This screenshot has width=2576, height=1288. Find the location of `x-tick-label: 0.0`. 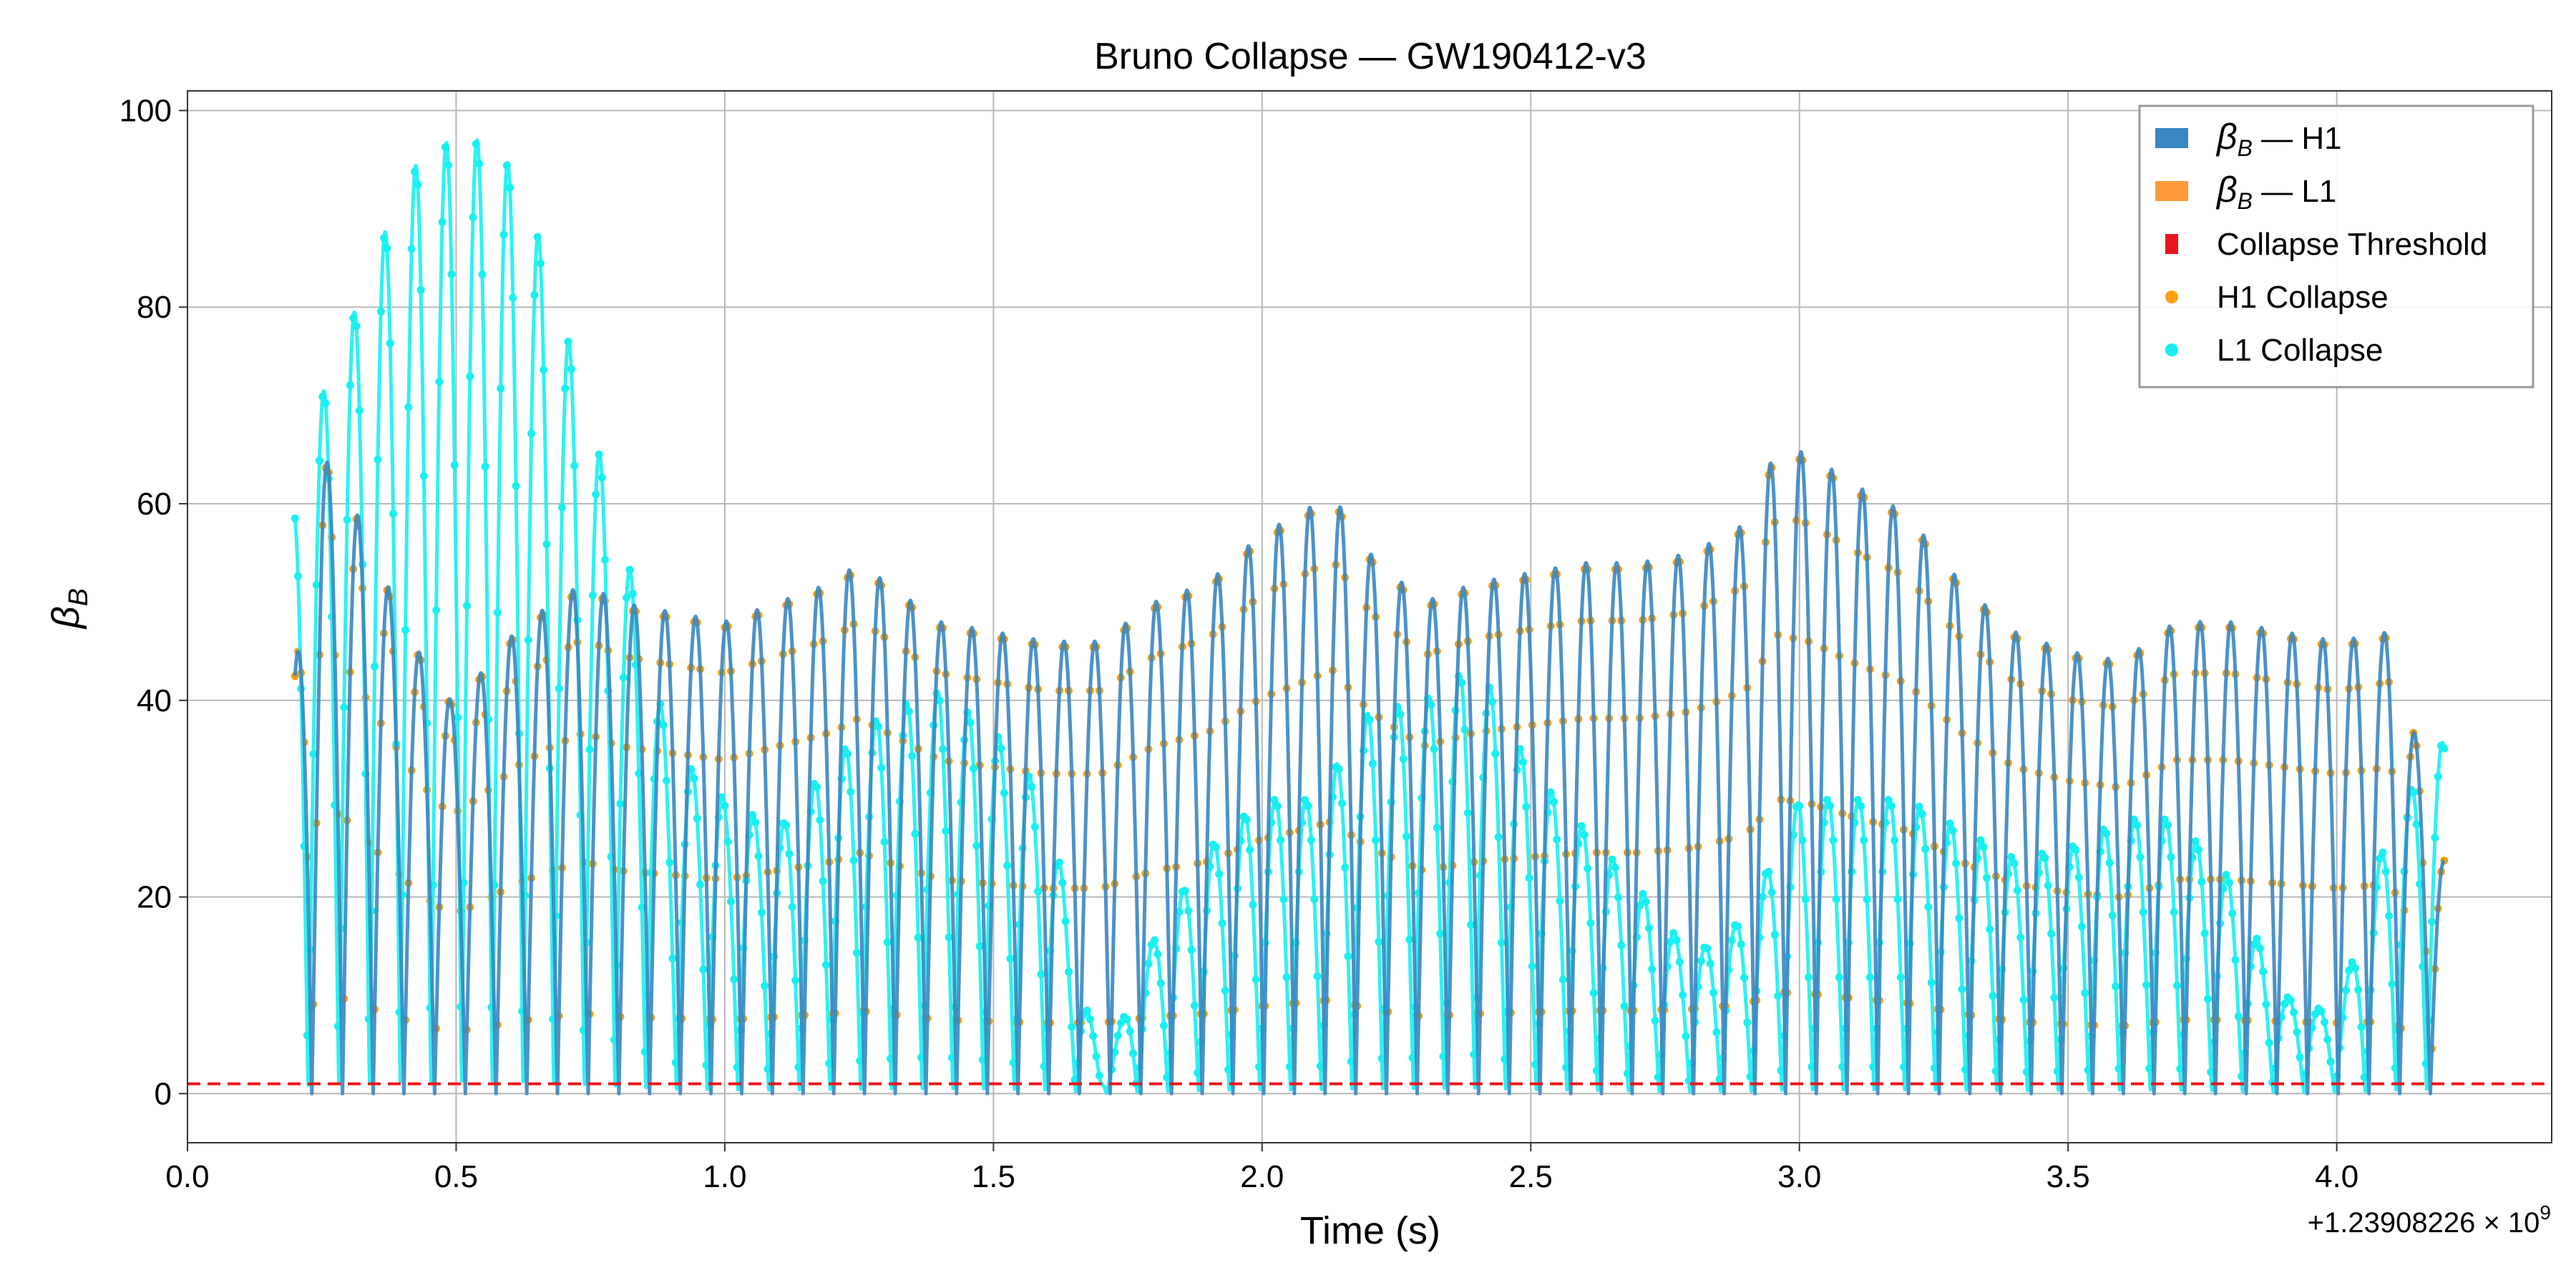

x-tick-label: 0.0 is located at coordinates (187, 1176).